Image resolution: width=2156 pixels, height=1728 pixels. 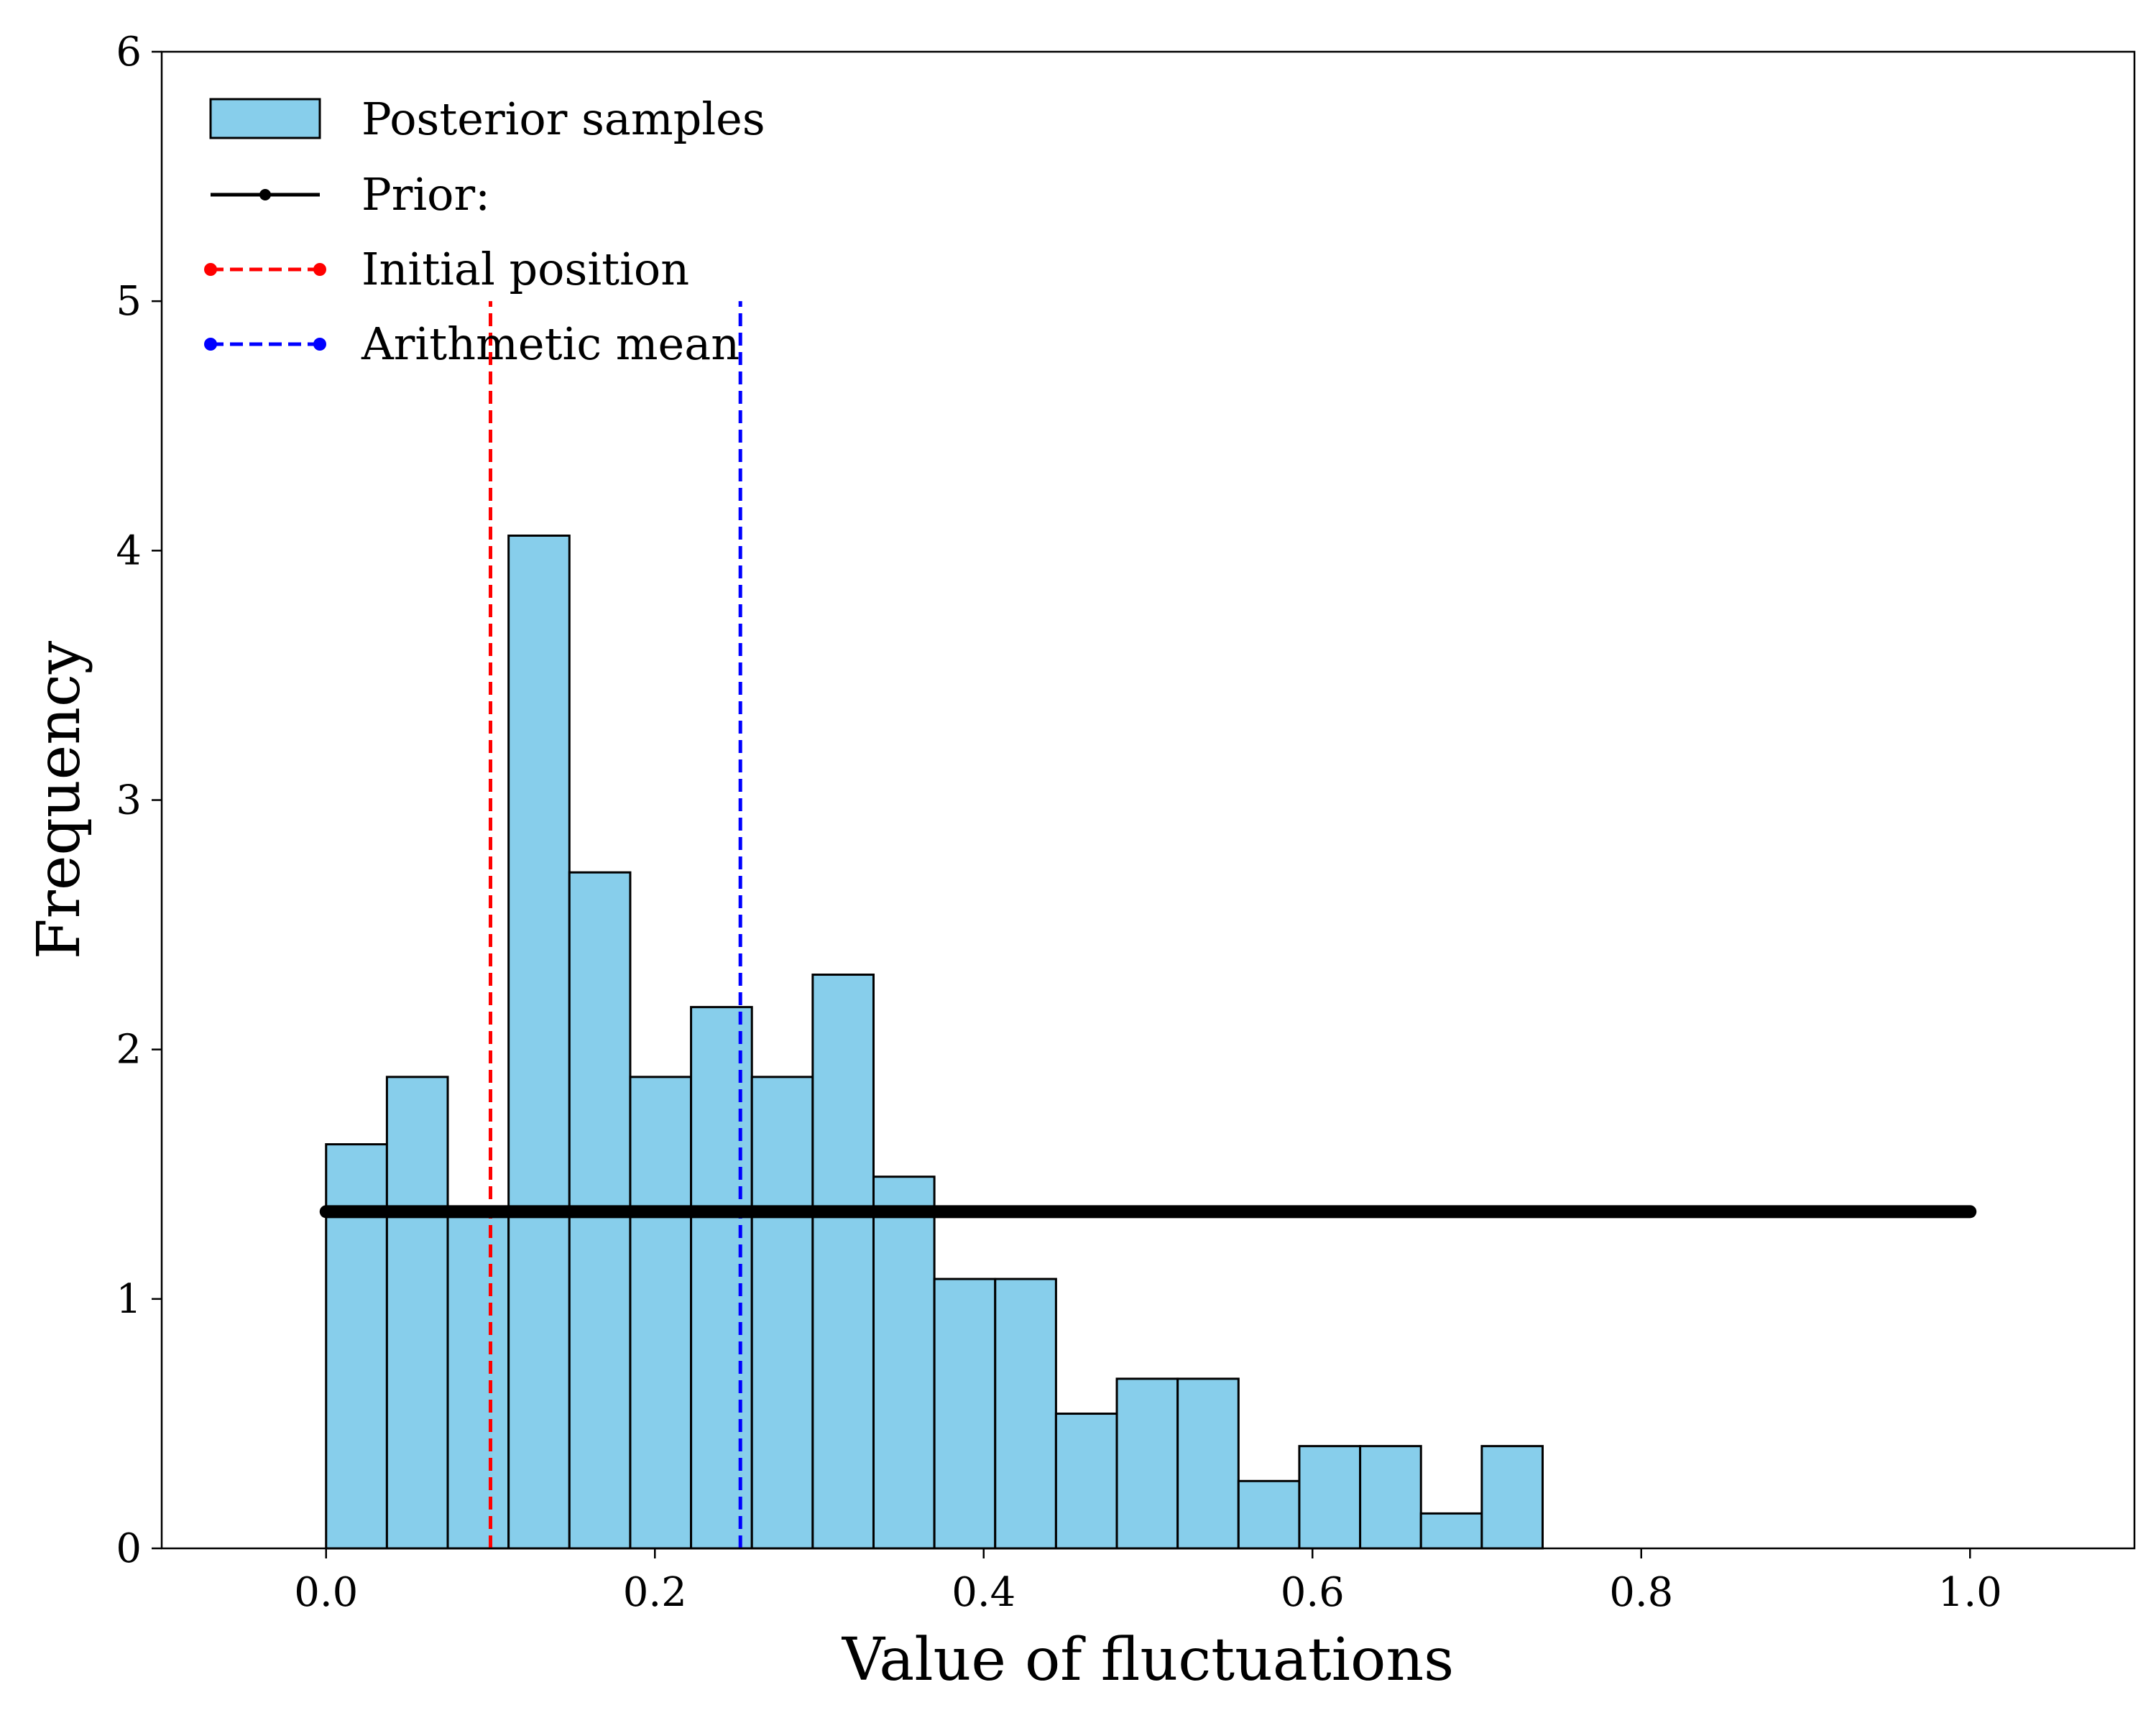 What do you see at coordinates (319, 269) in the screenshot?
I see `legend-marker-initial-right` at bounding box center [319, 269].